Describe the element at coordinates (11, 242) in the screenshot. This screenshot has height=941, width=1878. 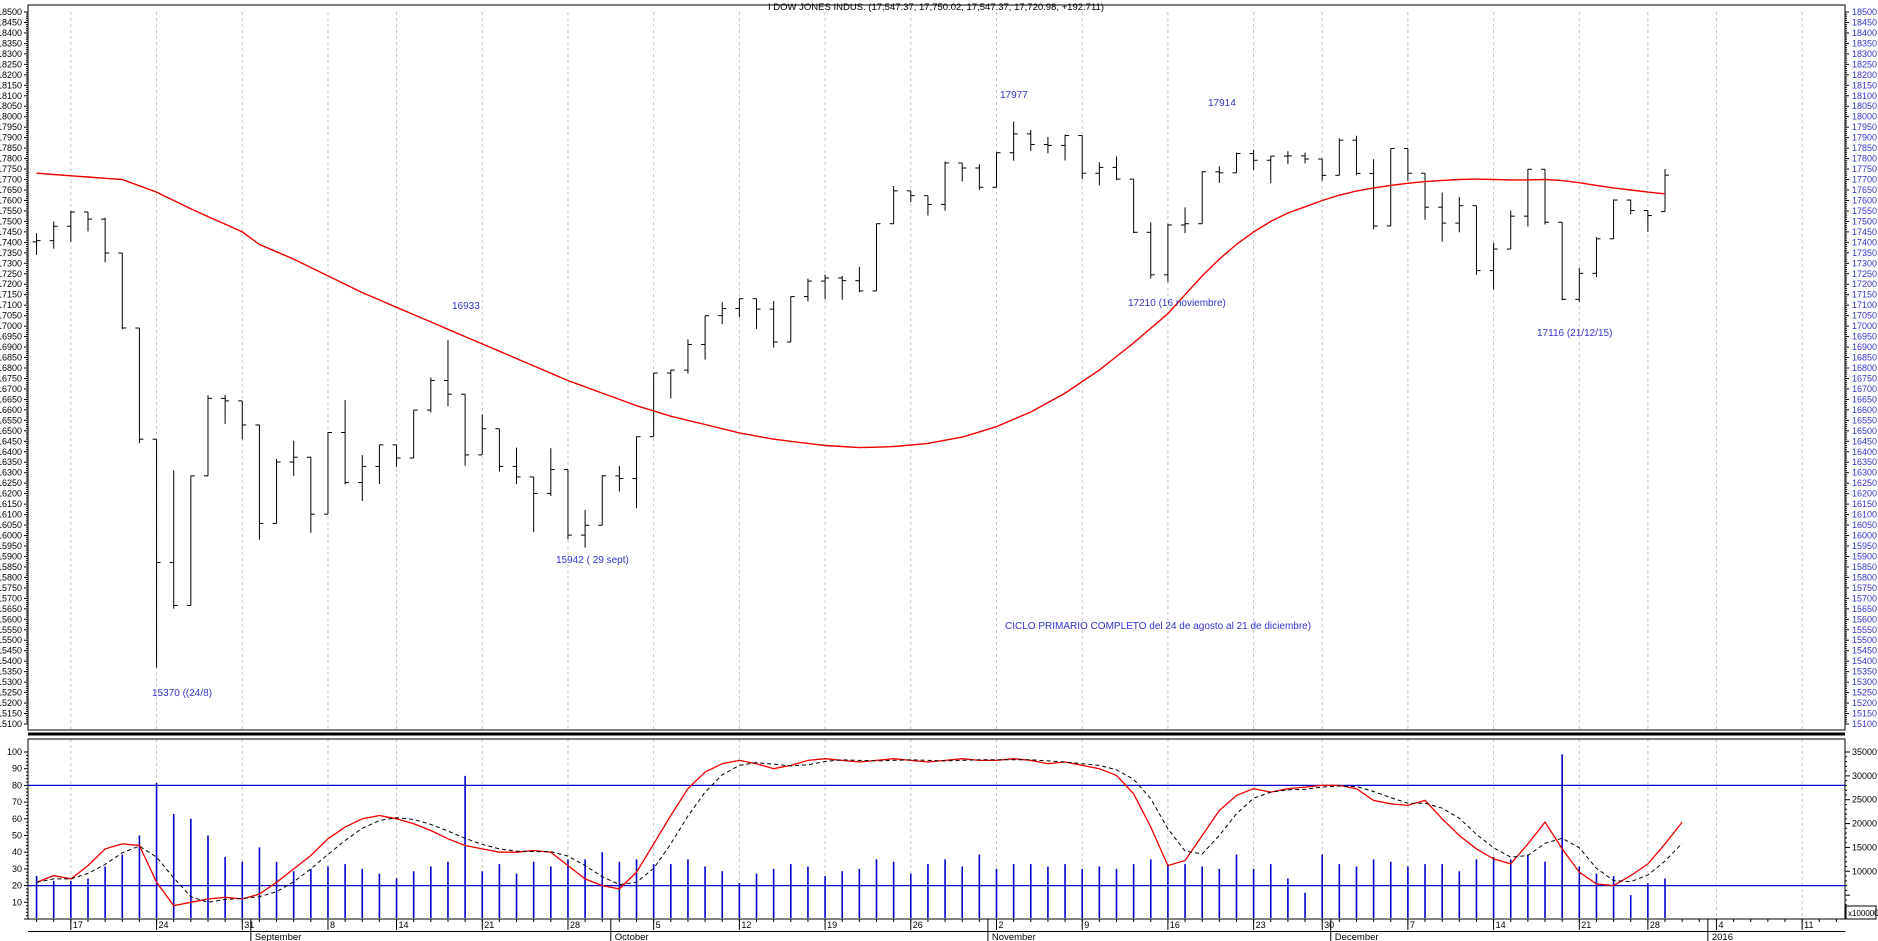
I see `svg-text: 17400` at that location.